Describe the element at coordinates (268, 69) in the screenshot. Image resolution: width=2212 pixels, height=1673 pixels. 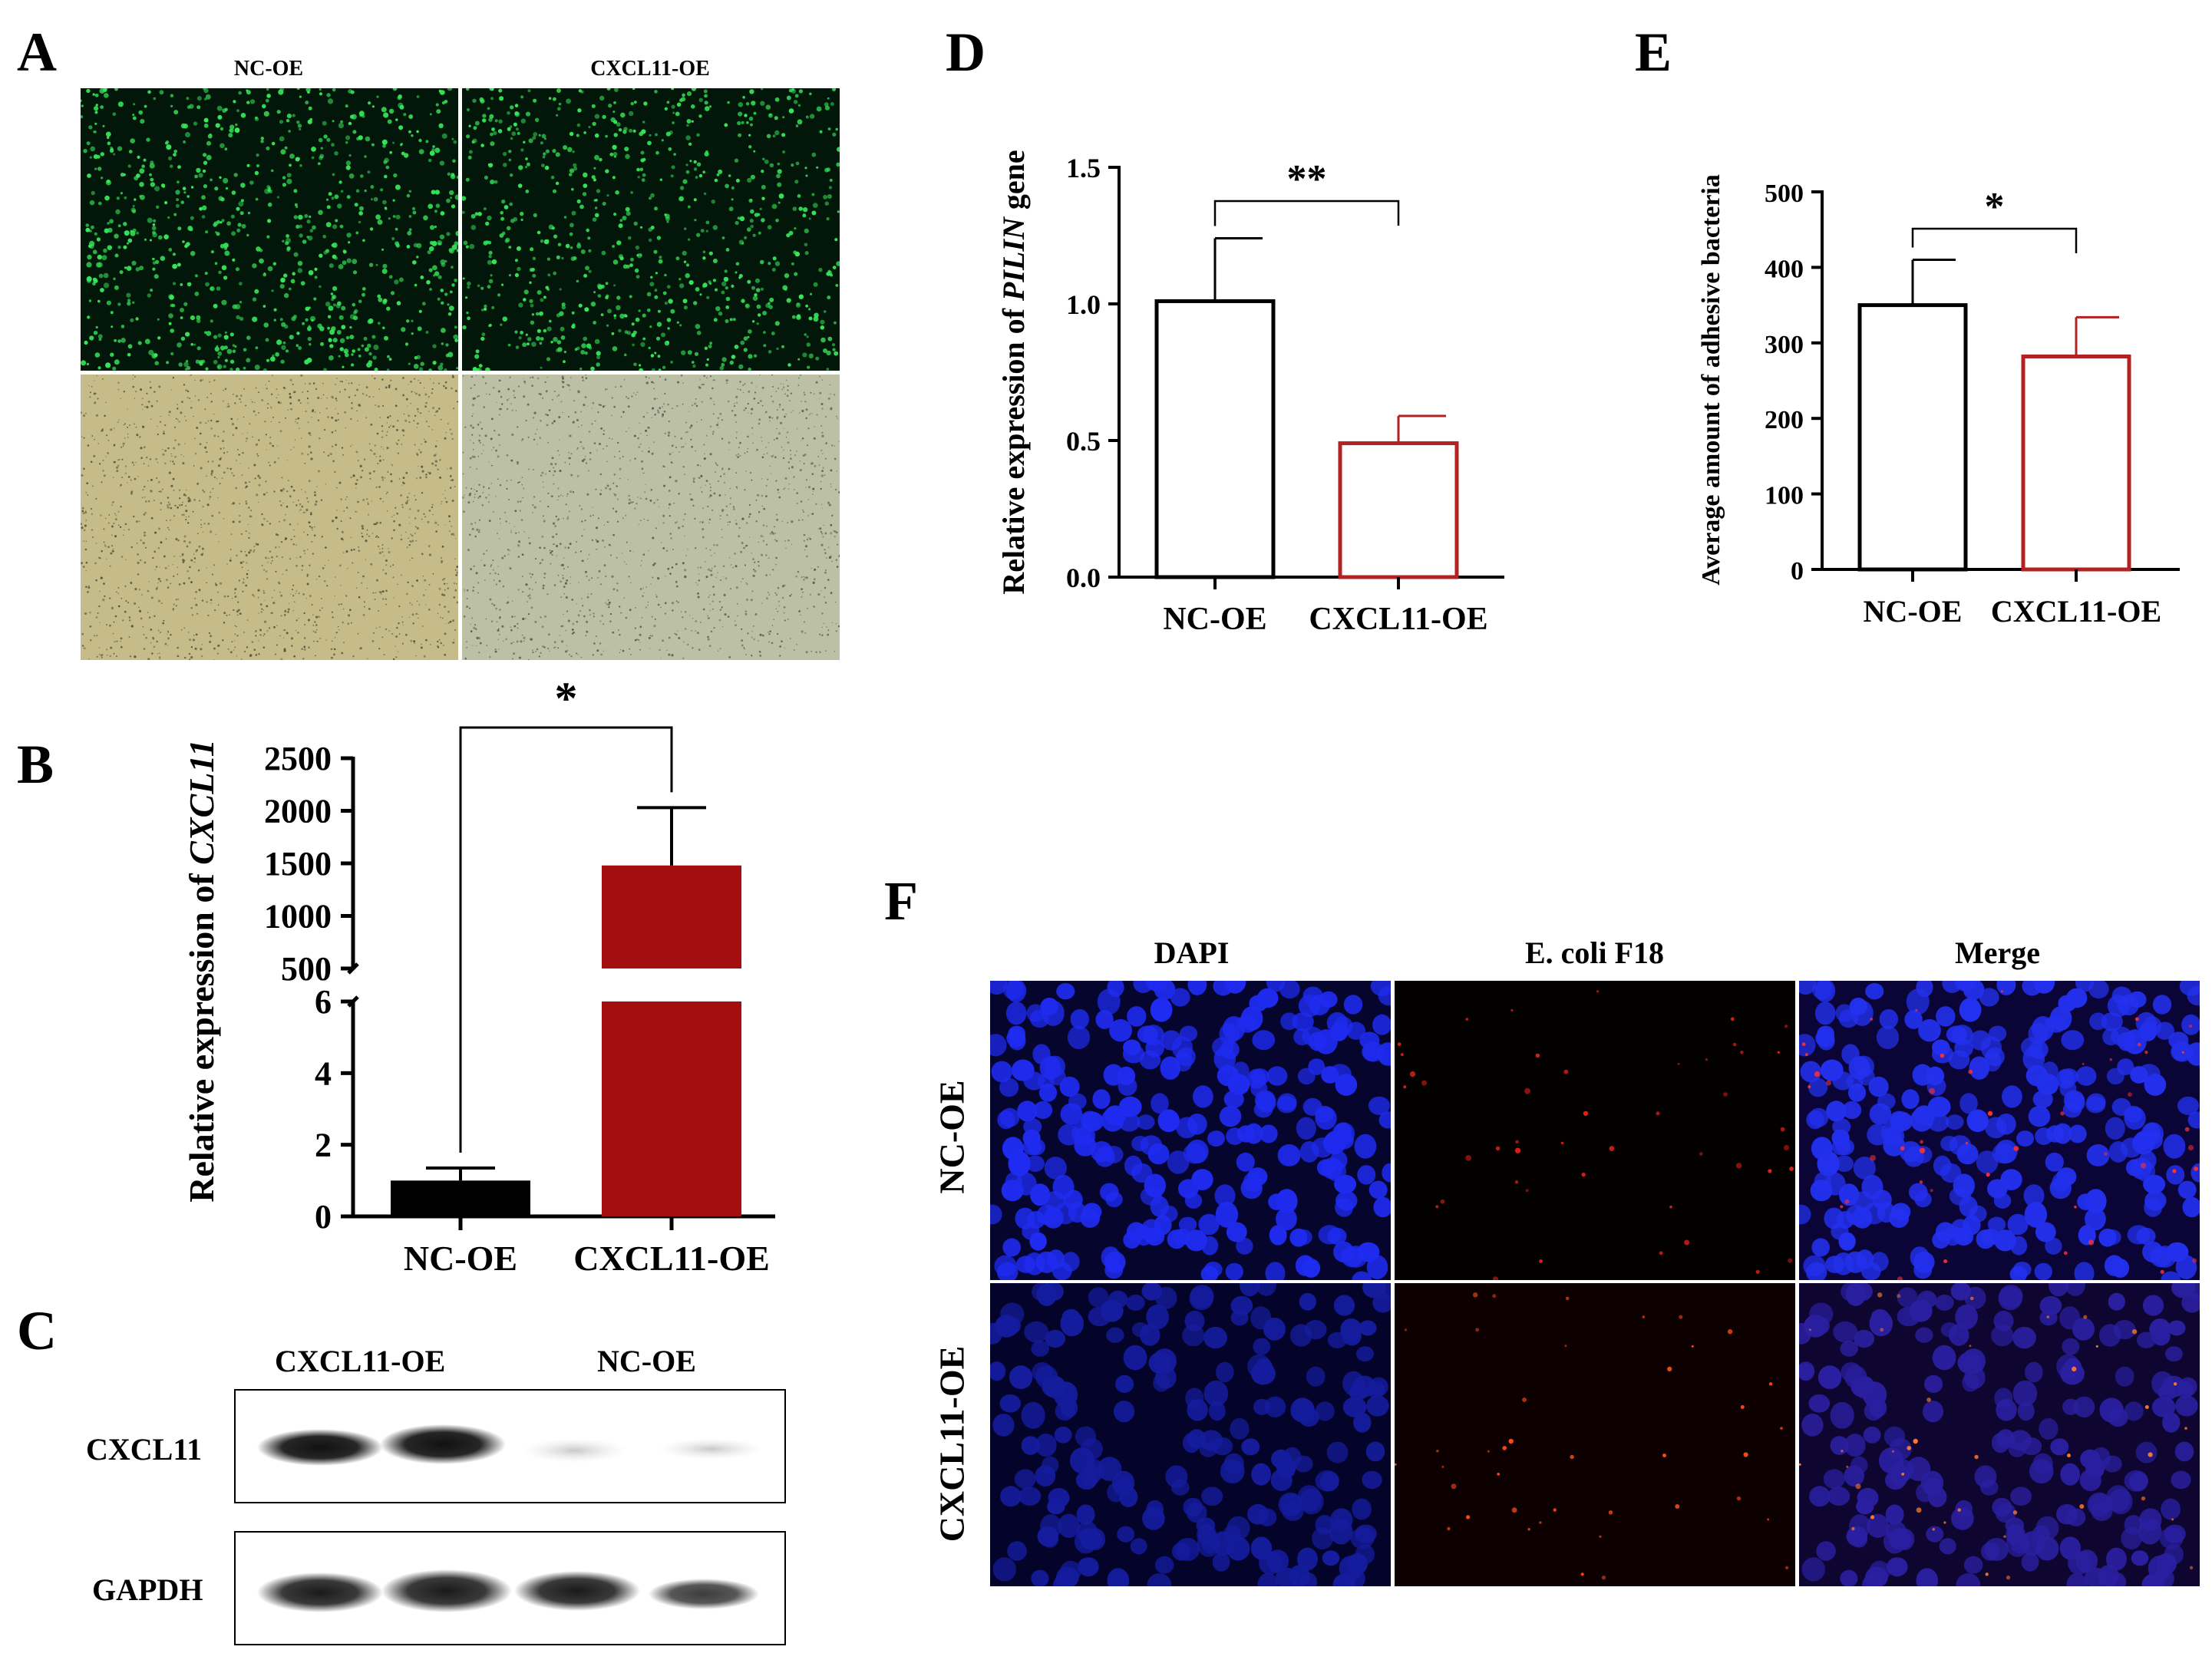
I see `panel-a-col-nc-oe: NC-OE` at that location.